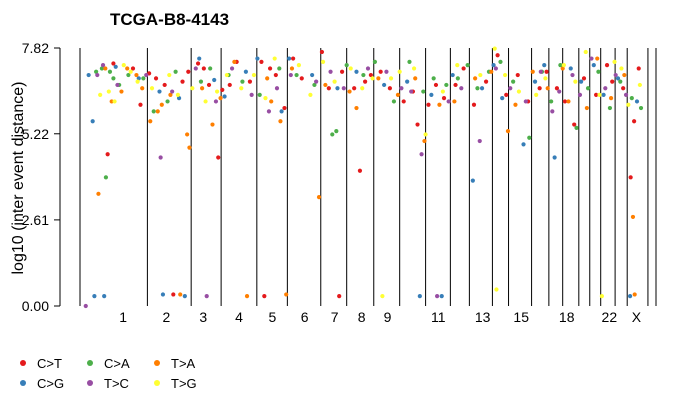 This screenshot has width=678, height=419. Describe the element at coordinates (108, 373) in the screenshot. I see `legend: C>T C>A T>A C>G T>C T>G` at that location.